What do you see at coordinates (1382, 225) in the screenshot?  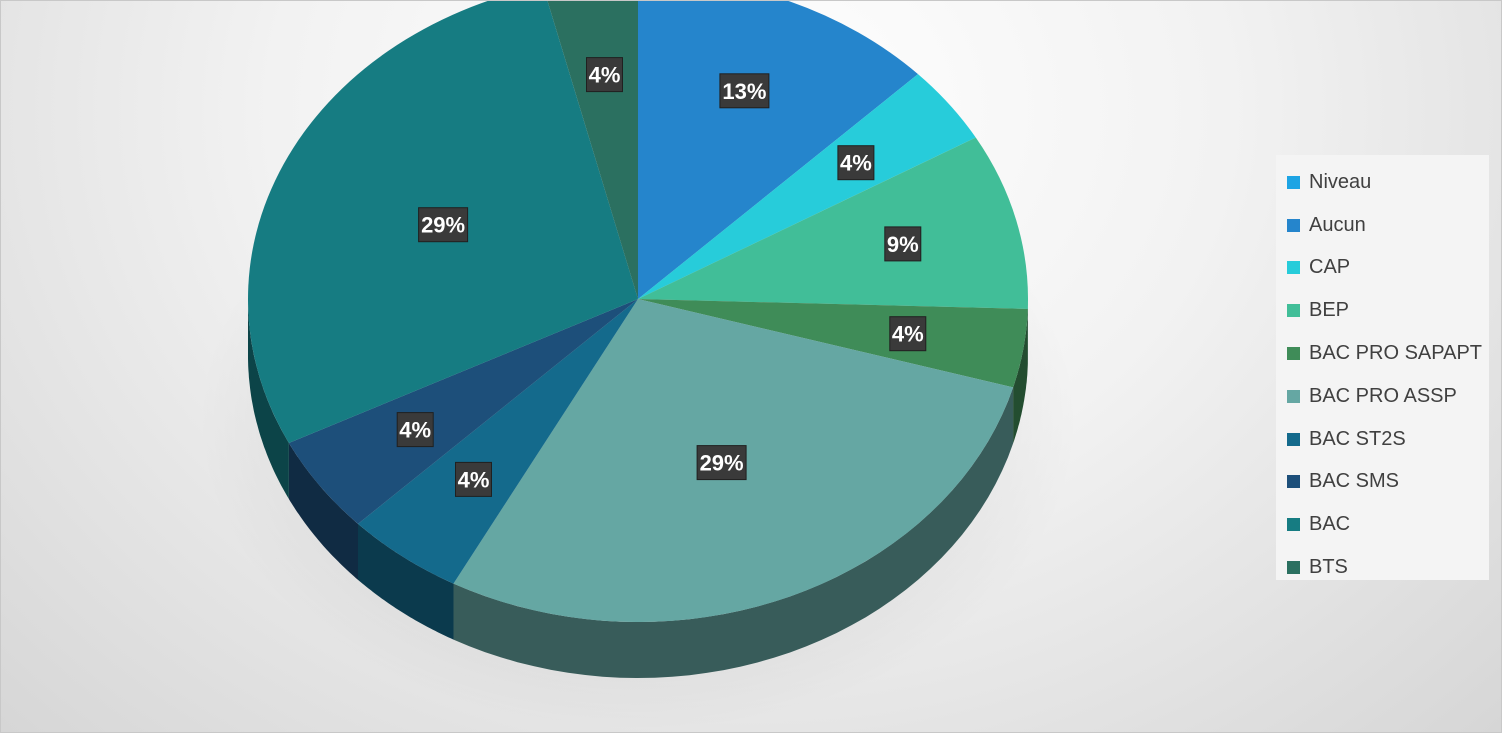 I see `legend-item-aucun: Aucun` at bounding box center [1382, 225].